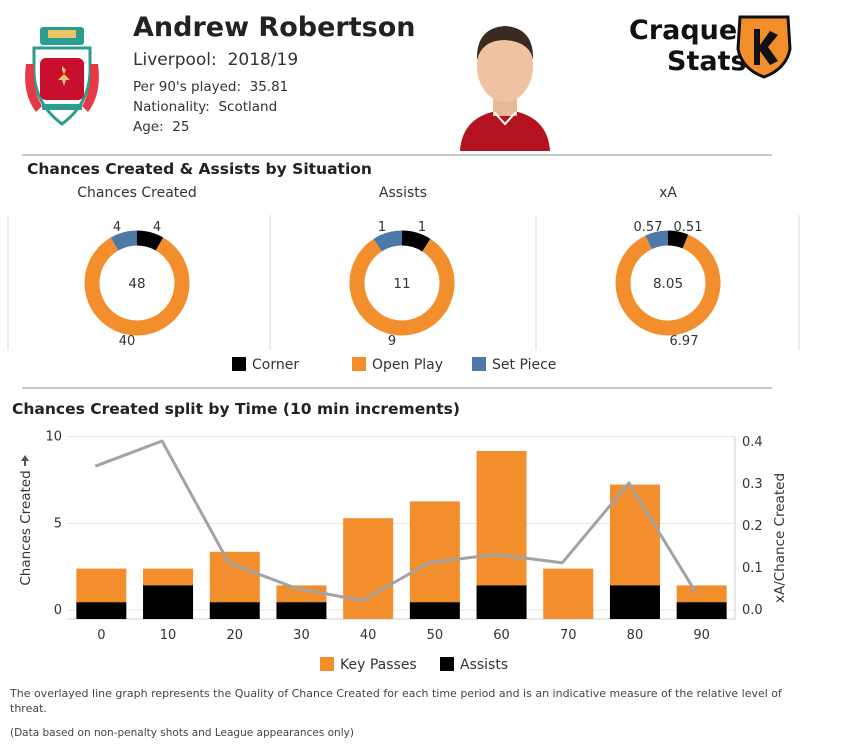 This screenshot has width=842, height=746. What do you see at coordinates (408, 365) in the screenshot?
I see `legend-label-open-play: Open Play` at bounding box center [408, 365].